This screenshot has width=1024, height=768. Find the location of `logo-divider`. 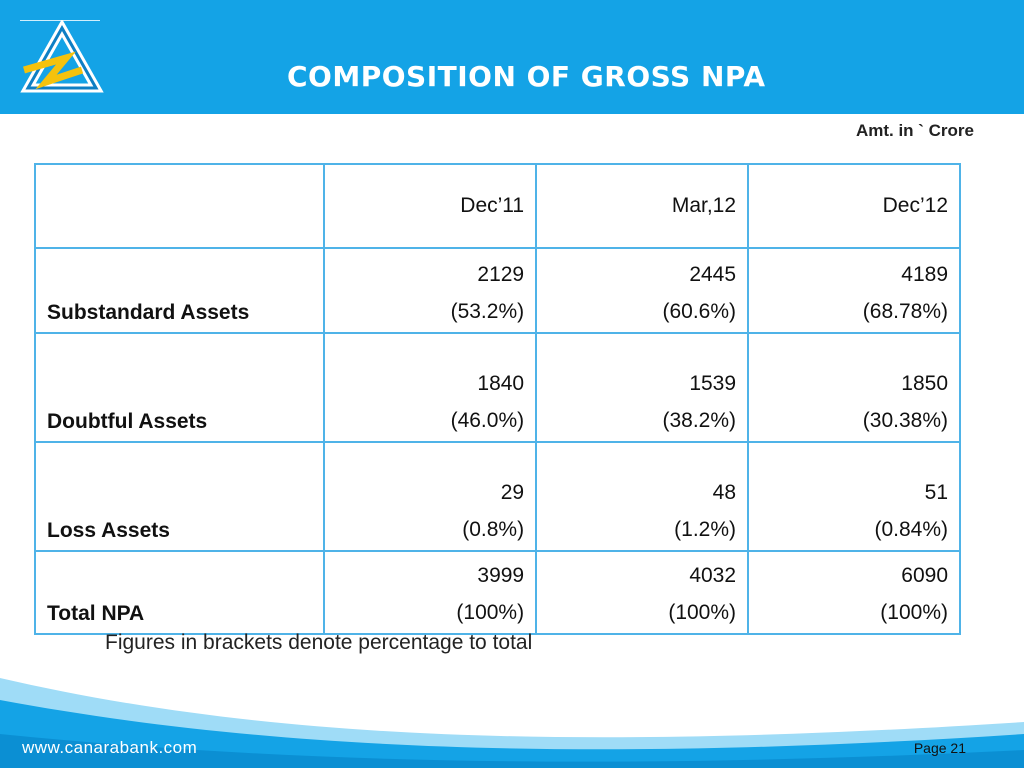

logo-divider is located at coordinates (60, 20).